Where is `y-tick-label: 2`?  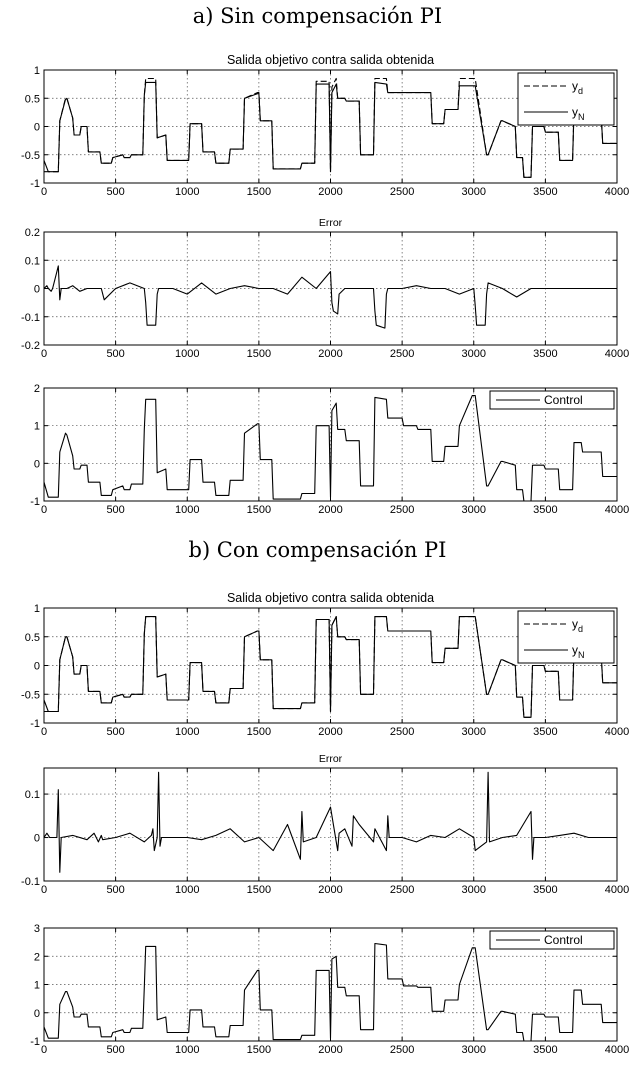
y-tick-label: 2 is located at coordinates (37, 389).